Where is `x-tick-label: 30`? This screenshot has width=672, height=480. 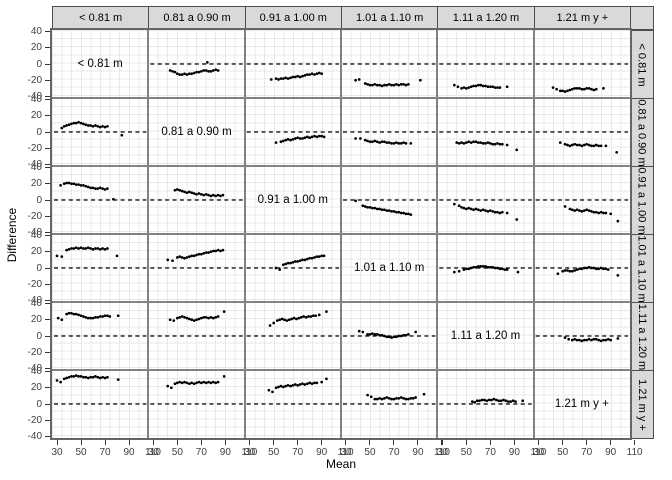 x-tick-label: 30 is located at coordinates (250, 452).